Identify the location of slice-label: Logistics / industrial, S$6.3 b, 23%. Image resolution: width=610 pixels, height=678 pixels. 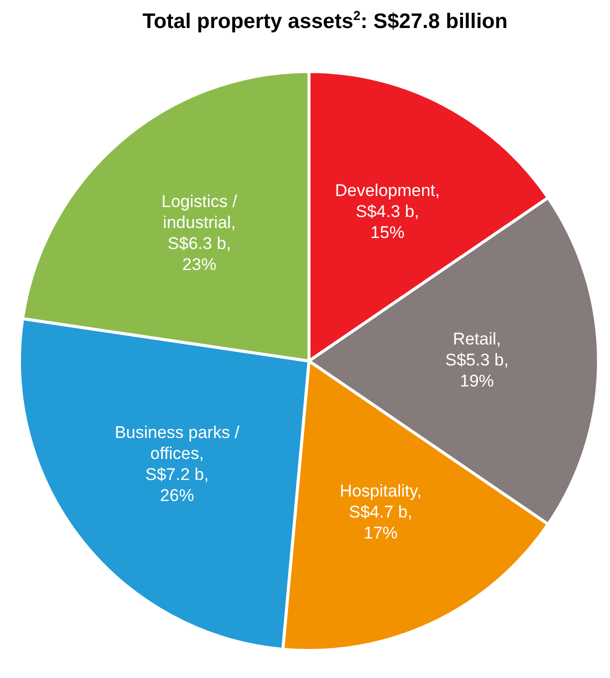
(200, 233).